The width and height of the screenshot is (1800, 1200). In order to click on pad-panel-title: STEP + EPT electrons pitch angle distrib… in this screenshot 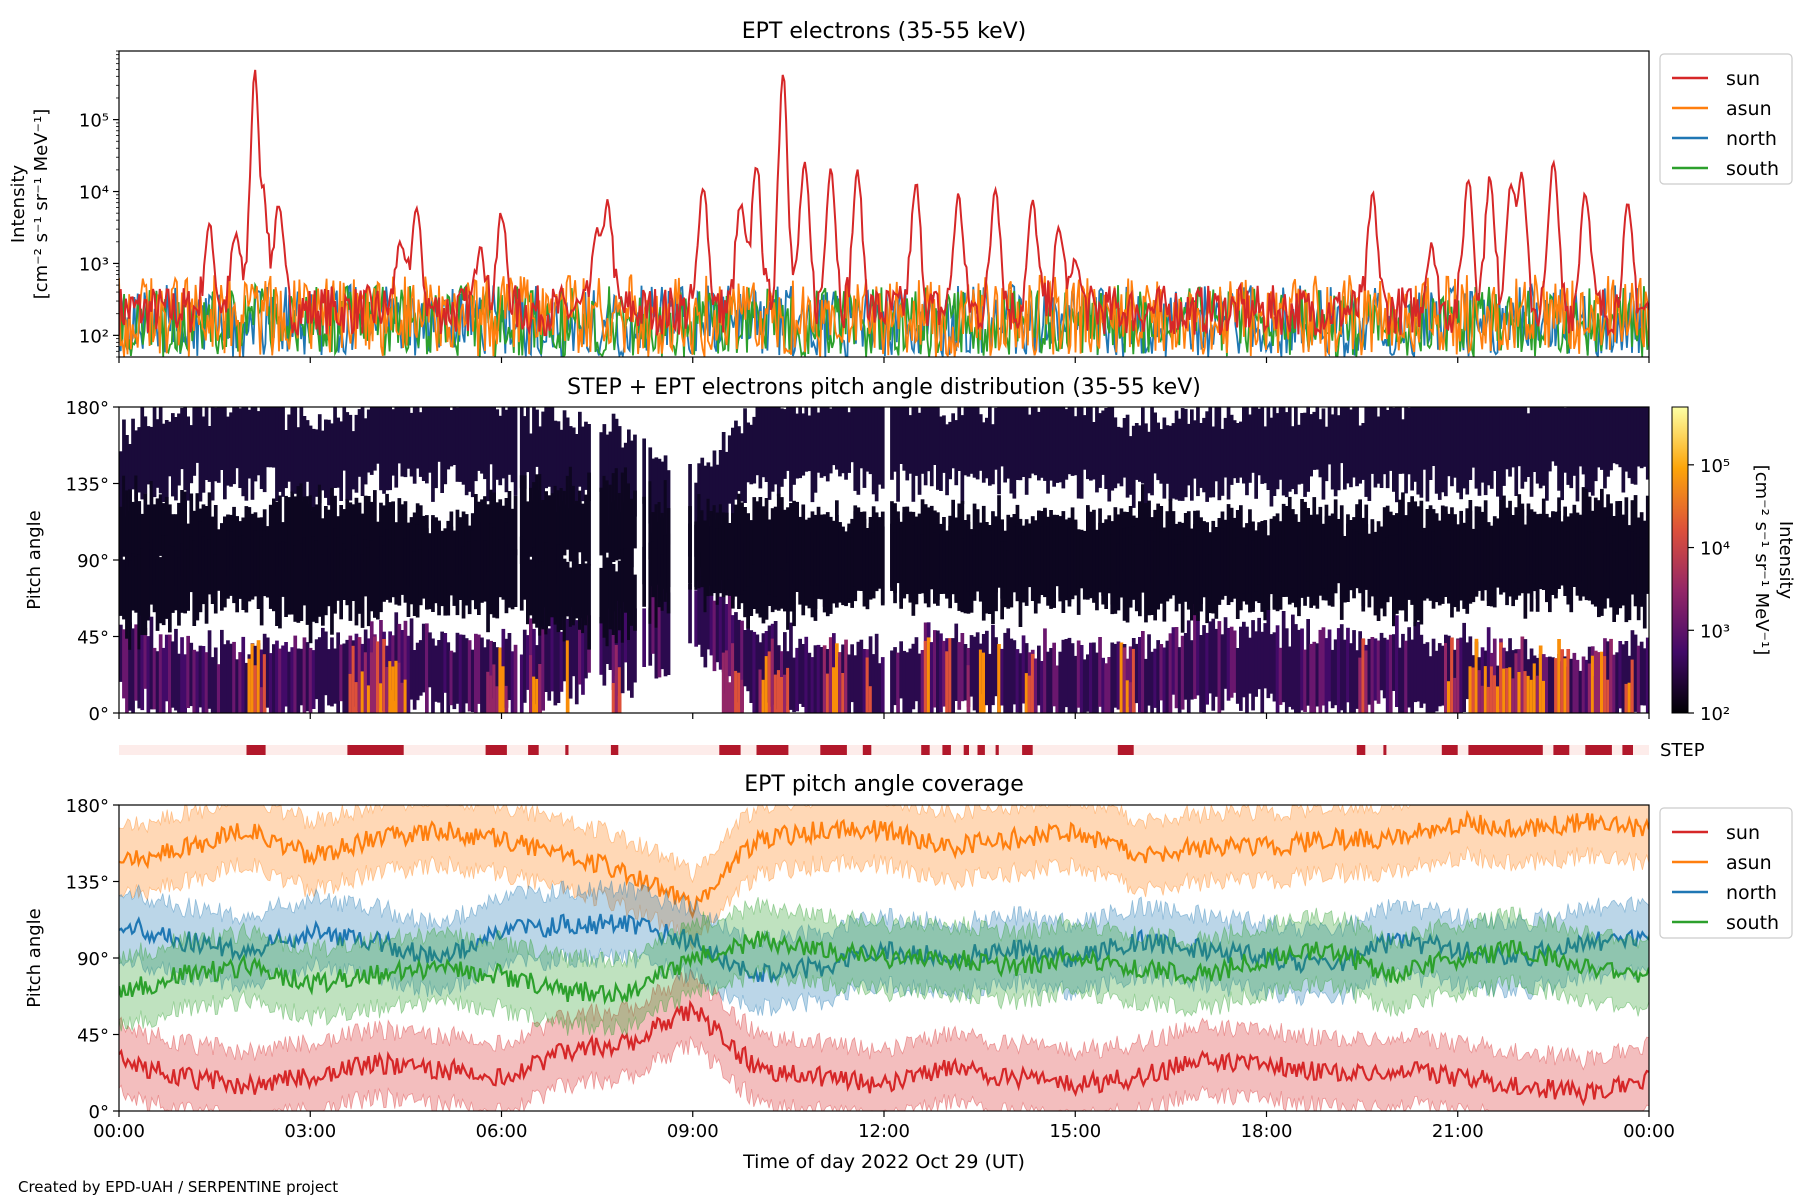, I will do `click(884, 387)`.